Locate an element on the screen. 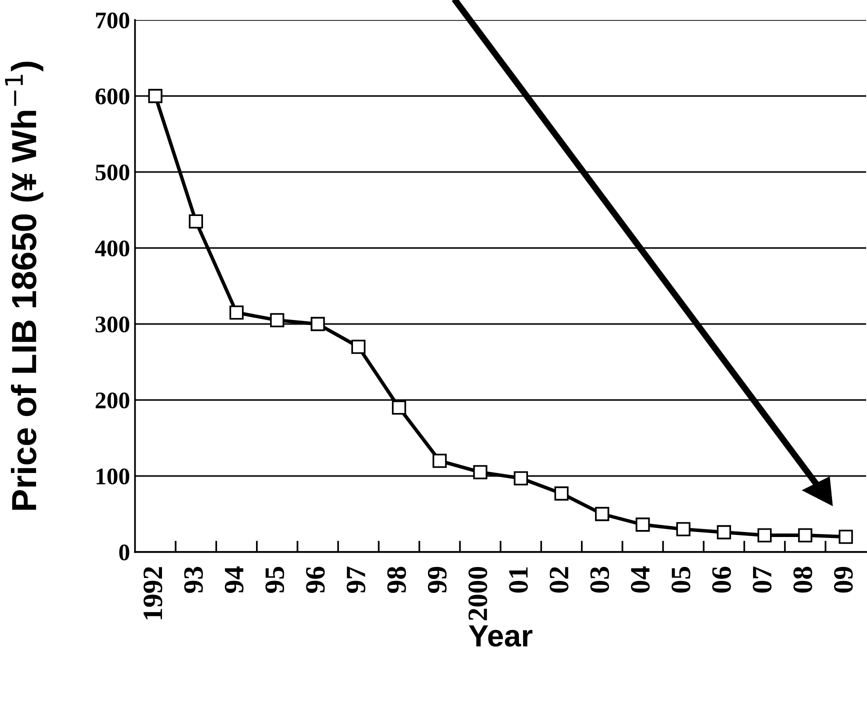 This screenshot has height=707, width=867. x-tick-label: 97 is located at coordinates (356, 579).